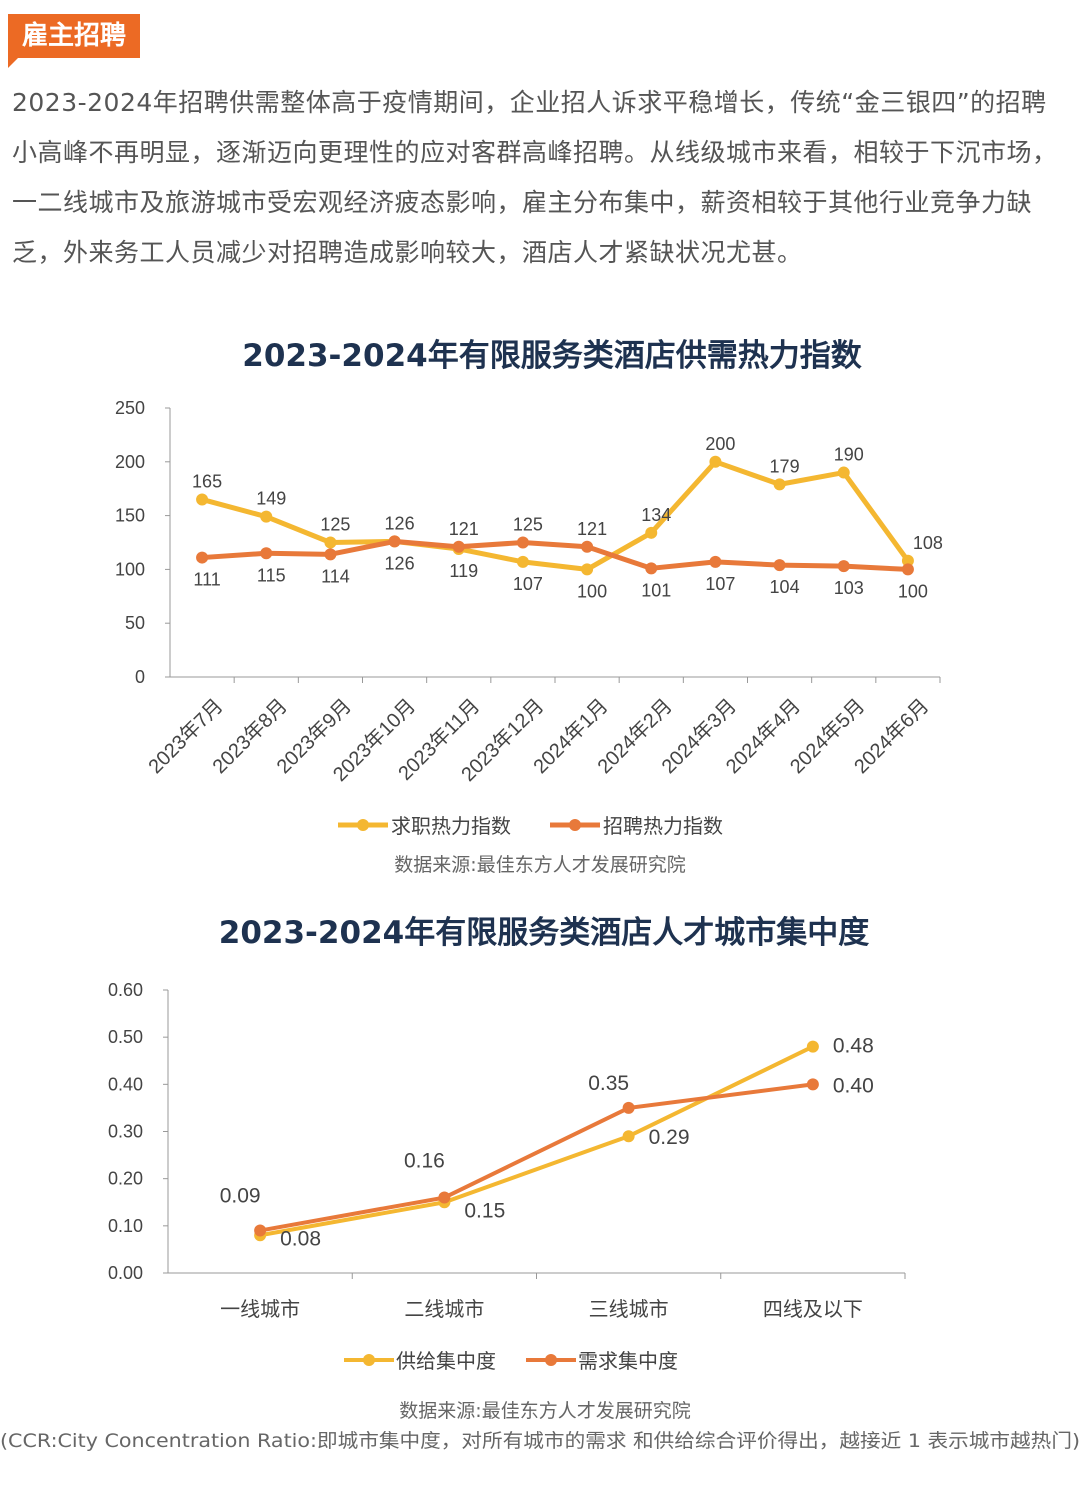 This screenshot has height=1489, width=1080. What do you see at coordinates (271, 575) in the screenshot?
I see `chart1-data-label: 115` at bounding box center [271, 575].